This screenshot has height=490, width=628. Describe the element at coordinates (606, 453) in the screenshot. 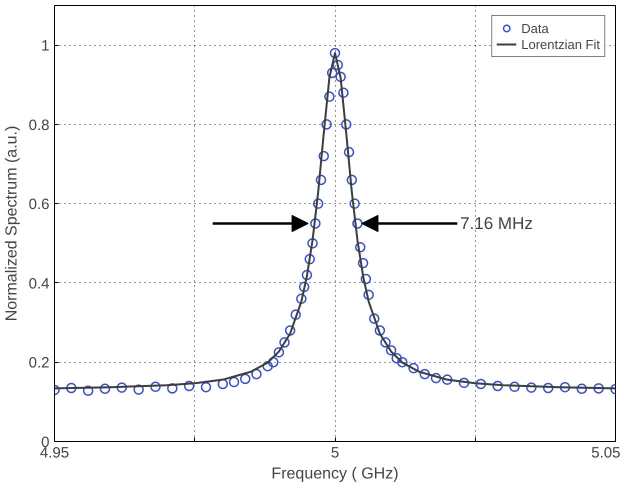

I see `x-tick-label: 5.05` at that location.